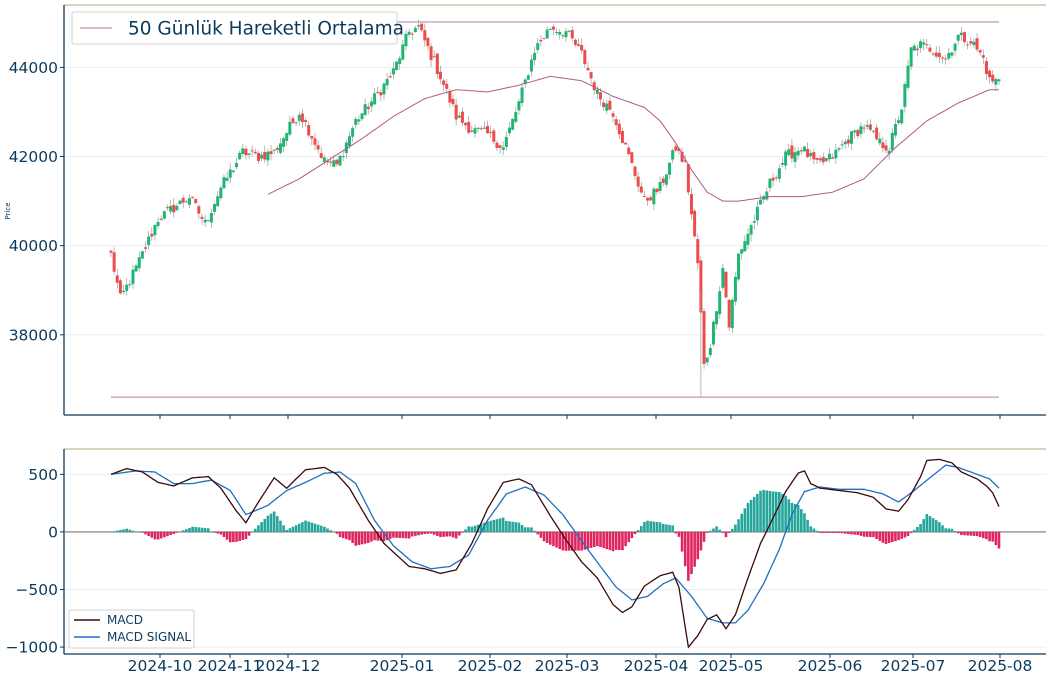  What do you see at coordinates (33, 157) in the screenshot?
I see `price-ytick-label: 42000` at bounding box center [33, 157].